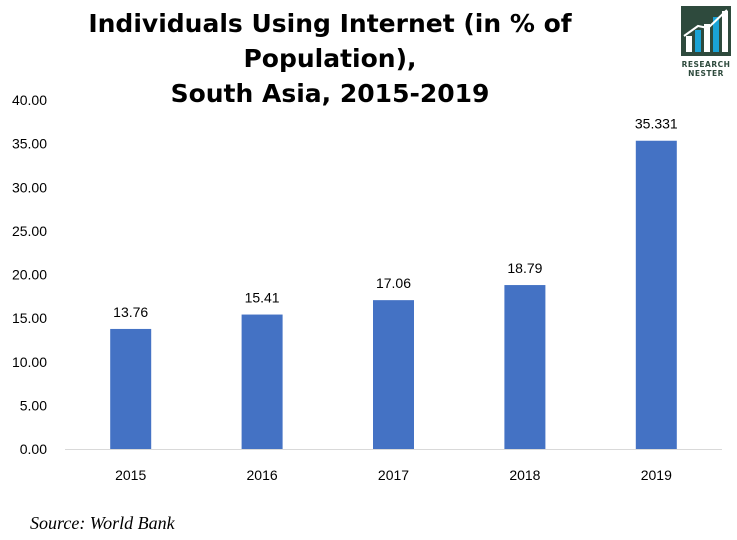  Describe the element at coordinates (656, 475) in the screenshot. I see `x-tick-label: 2019` at that location.